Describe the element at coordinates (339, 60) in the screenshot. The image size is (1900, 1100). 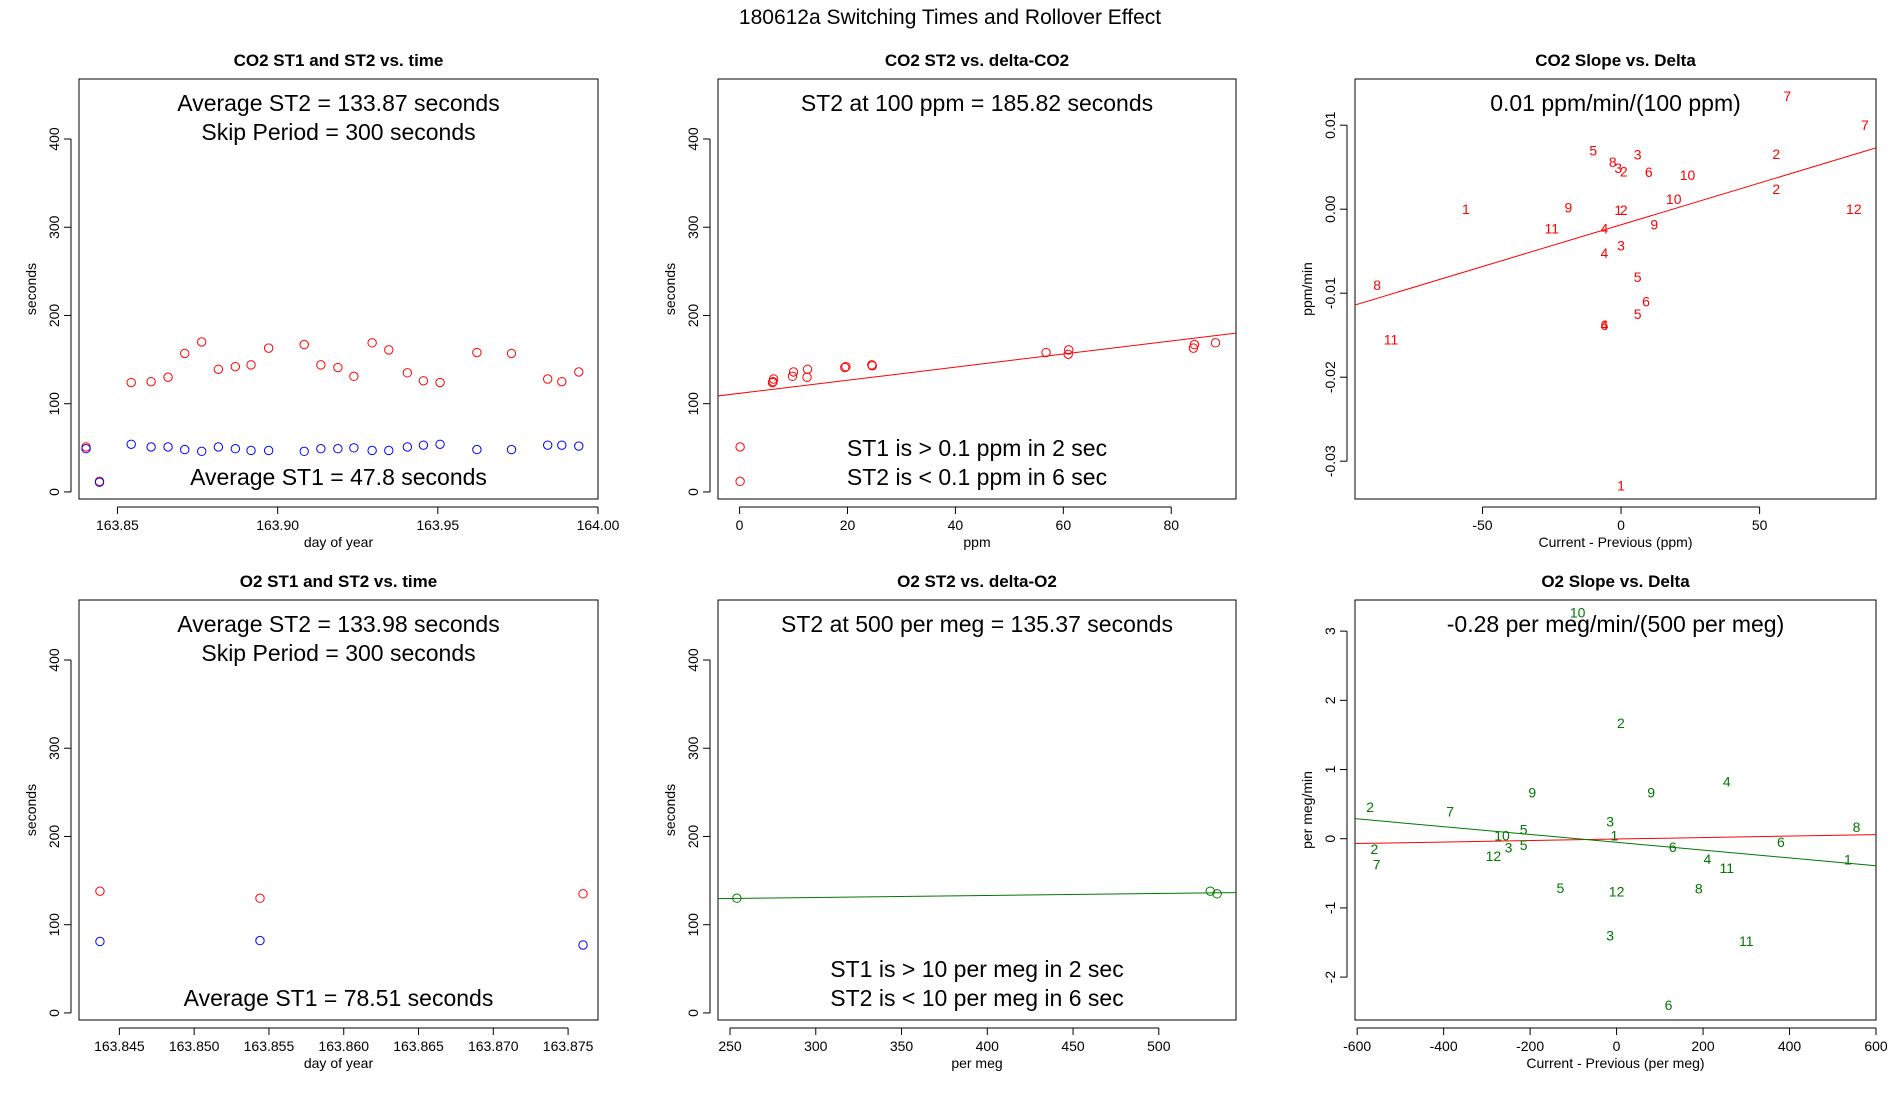
I see `panel-title: CO2 ST1 and ST2 vs. time` at that location.